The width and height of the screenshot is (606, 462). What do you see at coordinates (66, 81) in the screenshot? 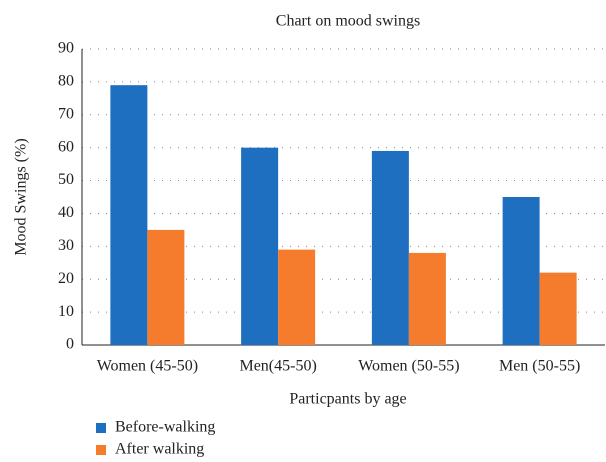
I see `y-tick-label: 80` at bounding box center [66, 81].